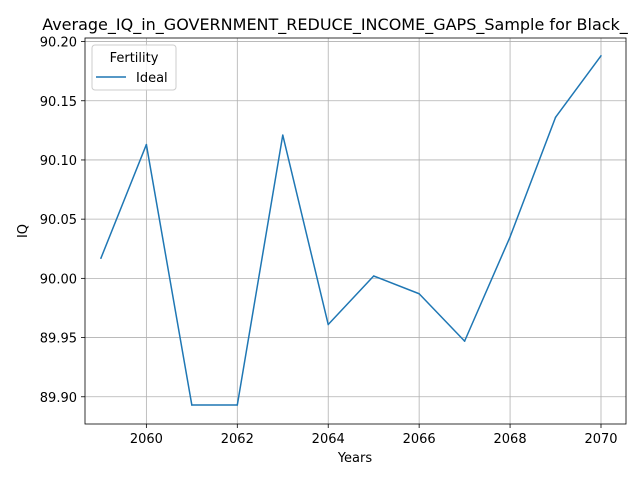 The image size is (640, 480). I want to click on y-tick-label: 89.90, so click(58, 398).